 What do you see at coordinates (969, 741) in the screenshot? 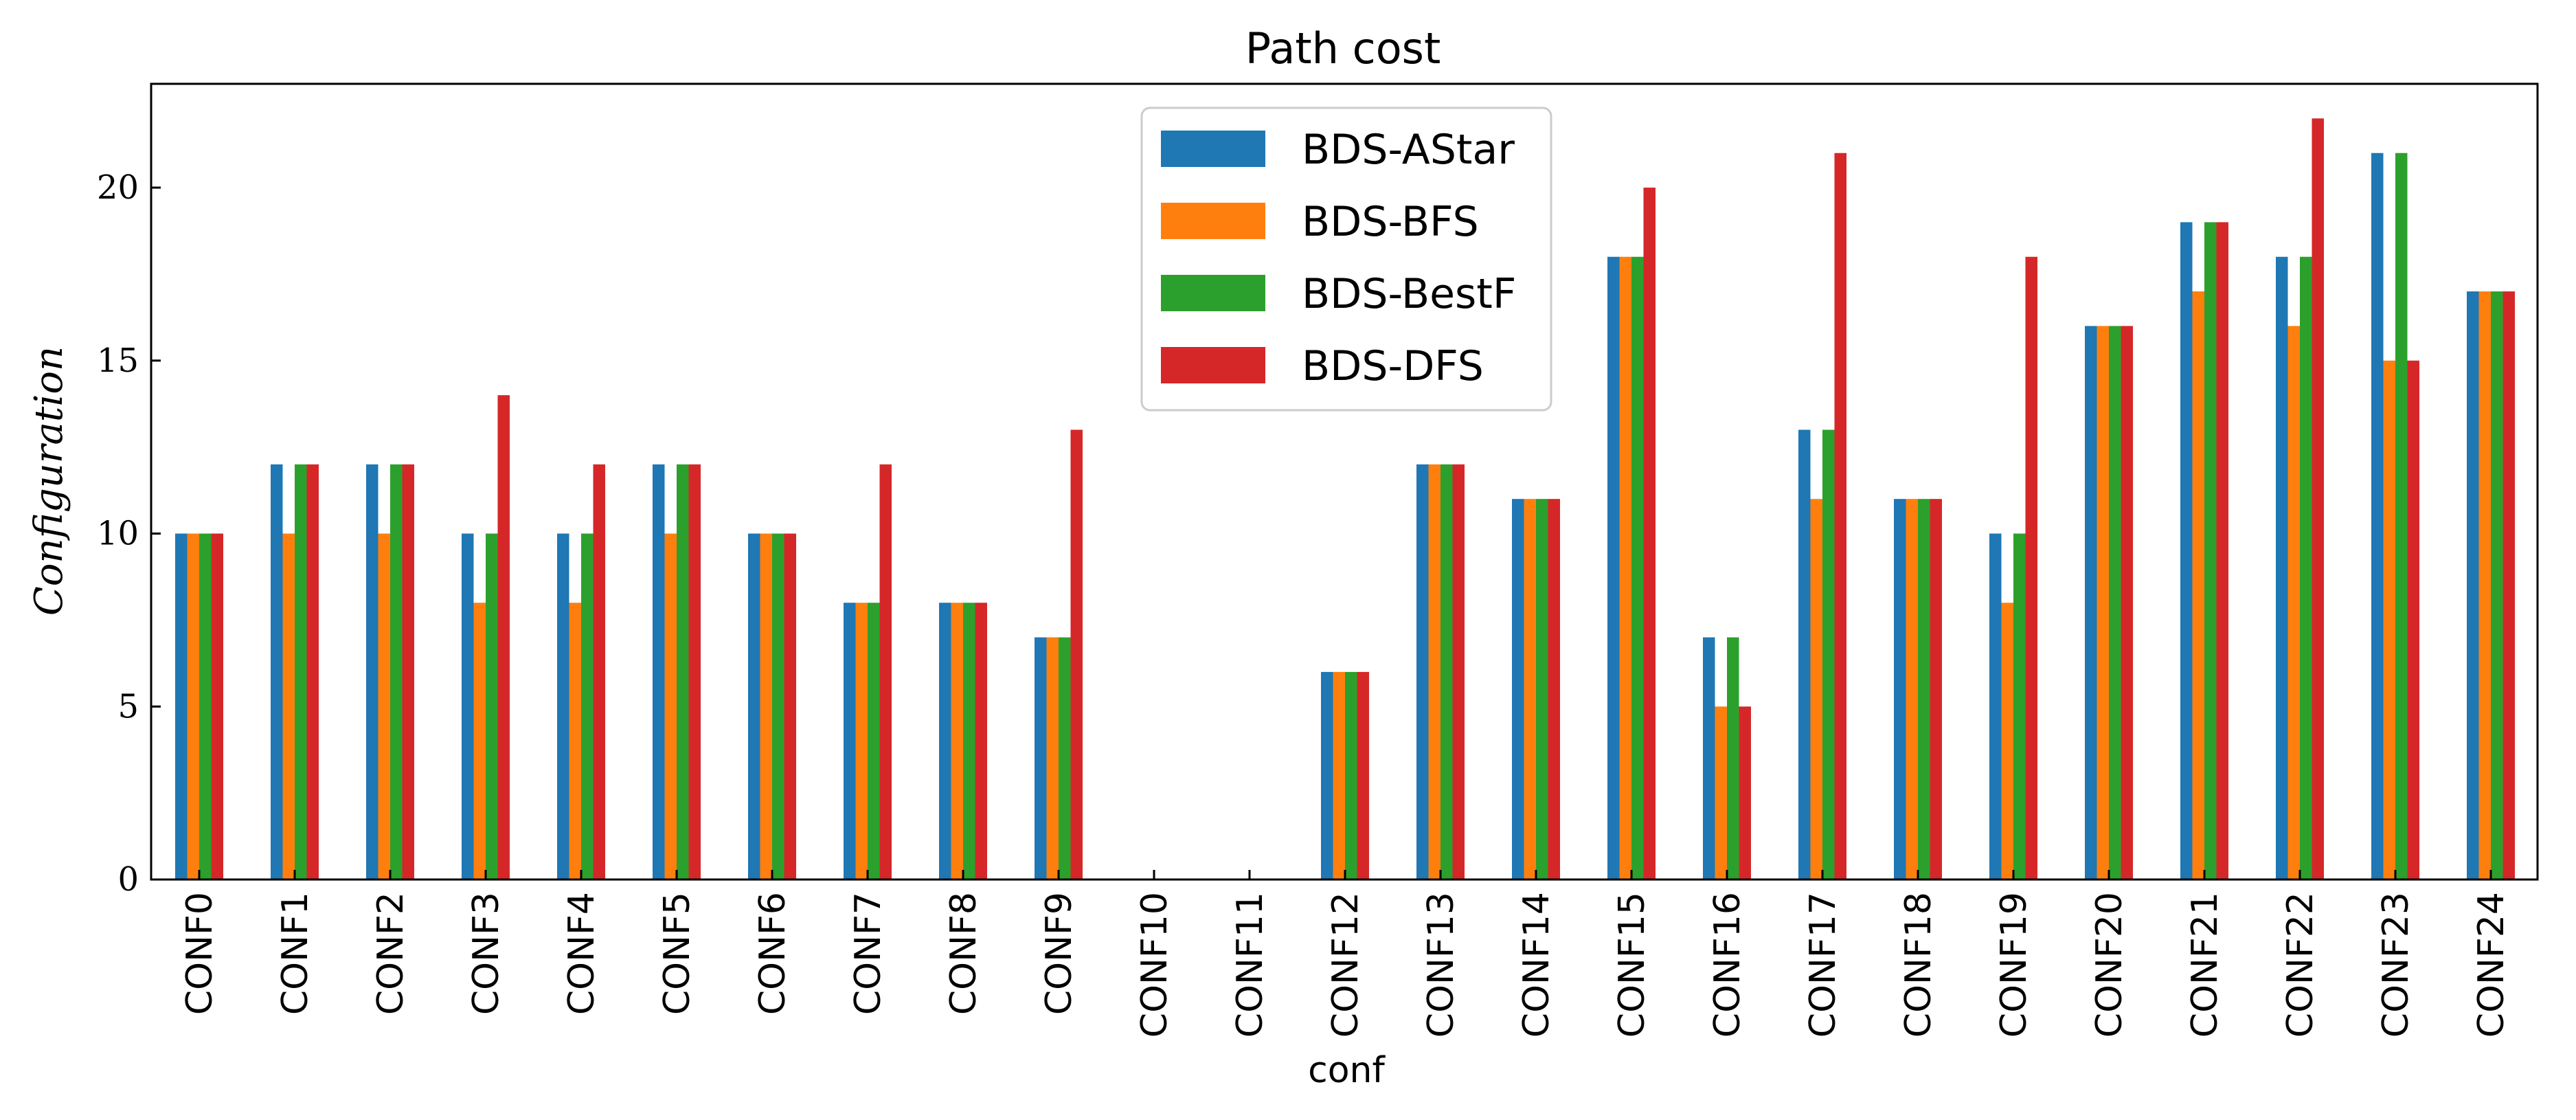
I see `bar-BDS-BestF-CONF8` at bounding box center [969, 741].